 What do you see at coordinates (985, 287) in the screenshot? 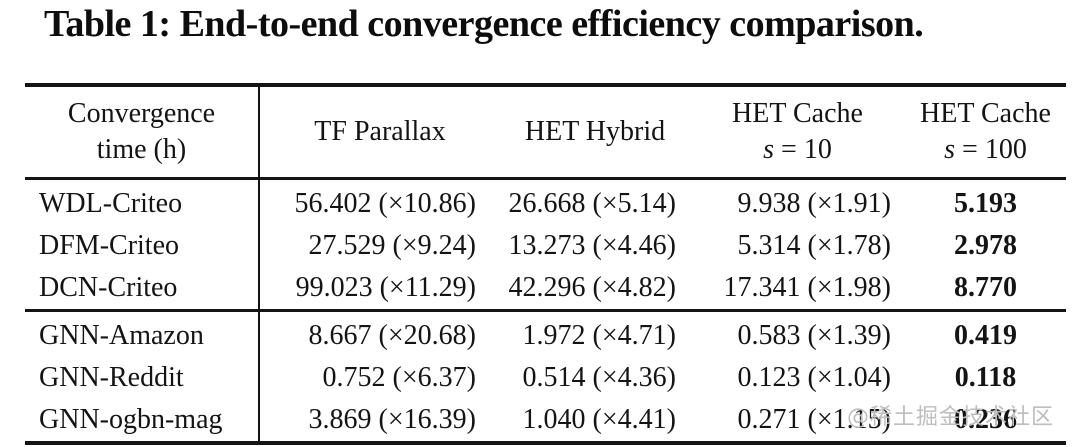
I see `table-cell-best: 8.770` at bounding box center [985, 287].